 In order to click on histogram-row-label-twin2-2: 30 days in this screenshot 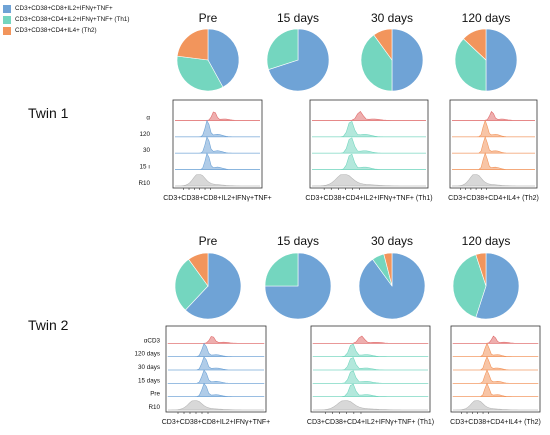, I will do `click(149, 367)`.